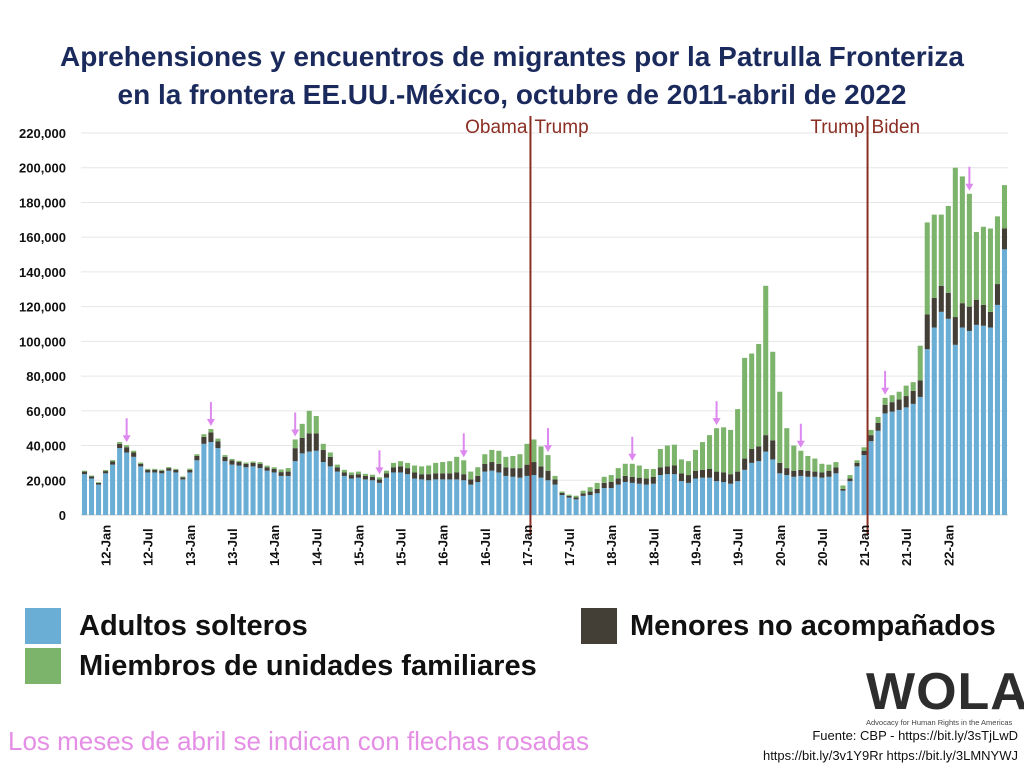 The image size is (1024, 768). I want to click on legend-swatch-adults, so click(43, 626).